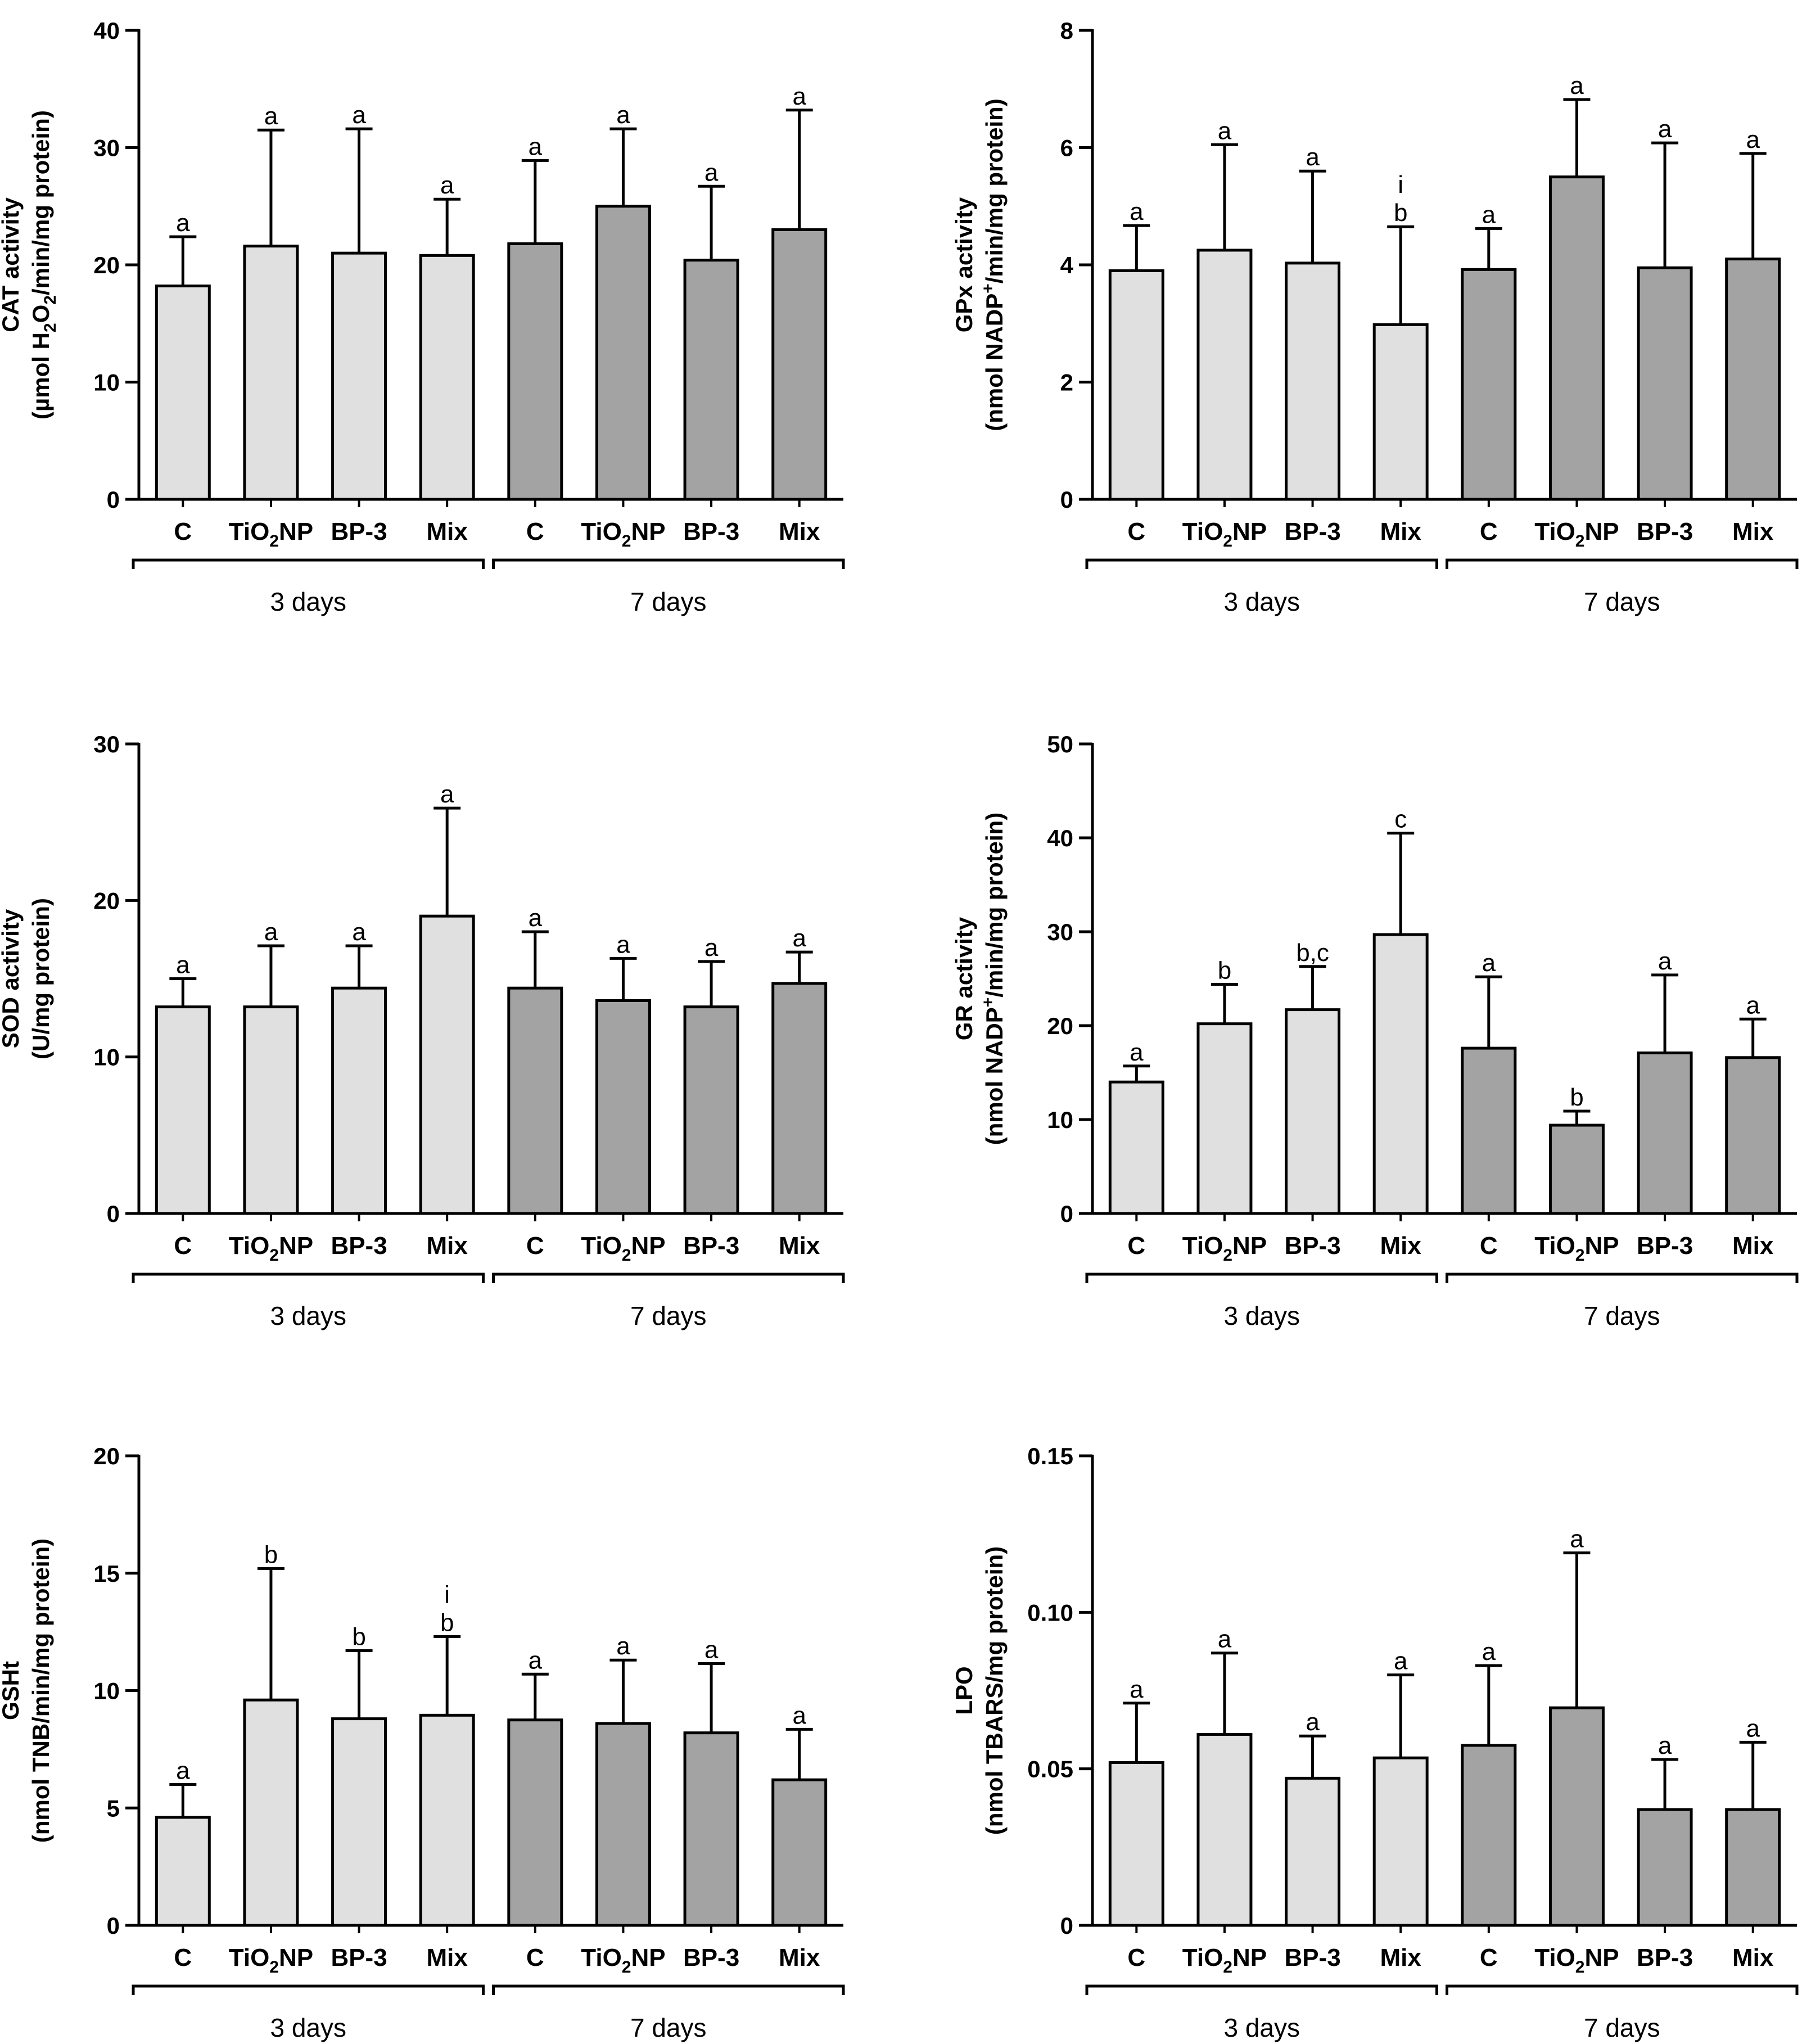  I want to click on y-axis-title-line1: SOD activity, so click(12, 979).